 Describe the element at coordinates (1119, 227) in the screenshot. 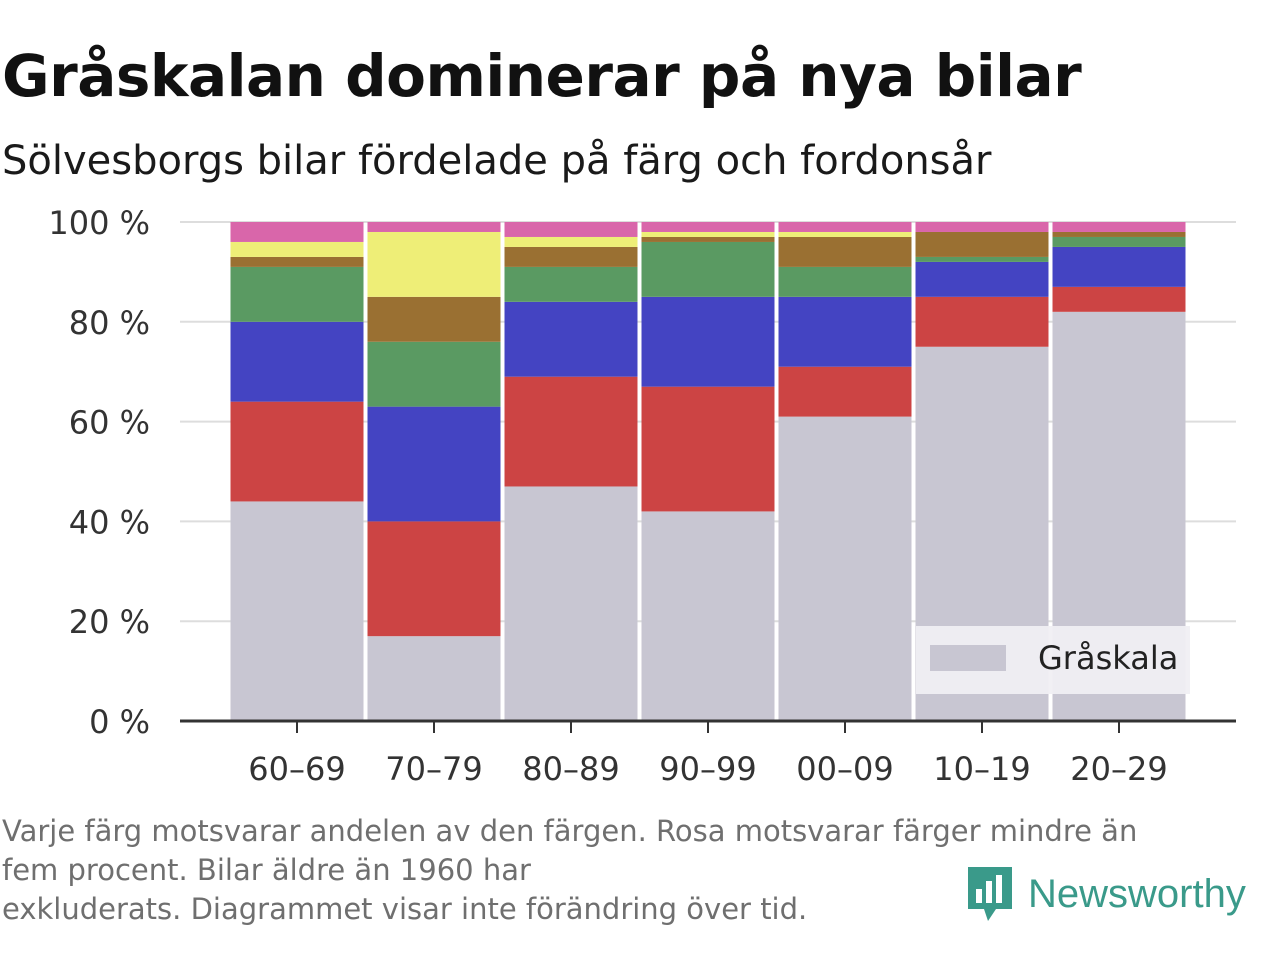

I see `bar-segment-20–29-s6` at that location.